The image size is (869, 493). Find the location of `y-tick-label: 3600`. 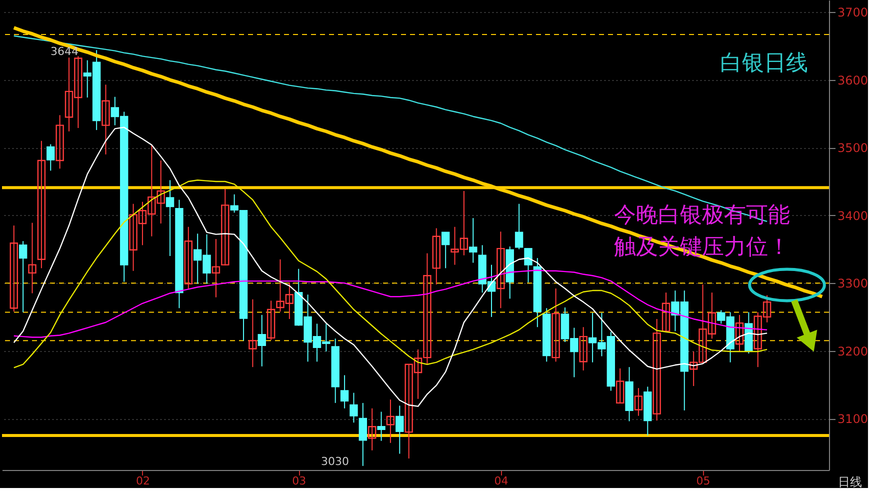

y-tick-label: 3600 is located at coordinates (853, 80).